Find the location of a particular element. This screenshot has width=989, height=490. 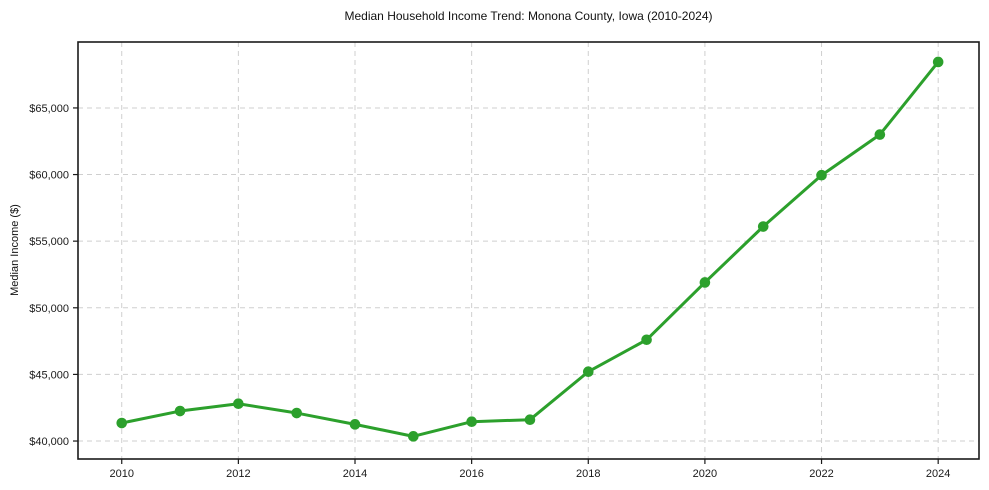

data-point-2015 is located at coordinates (413, 436).